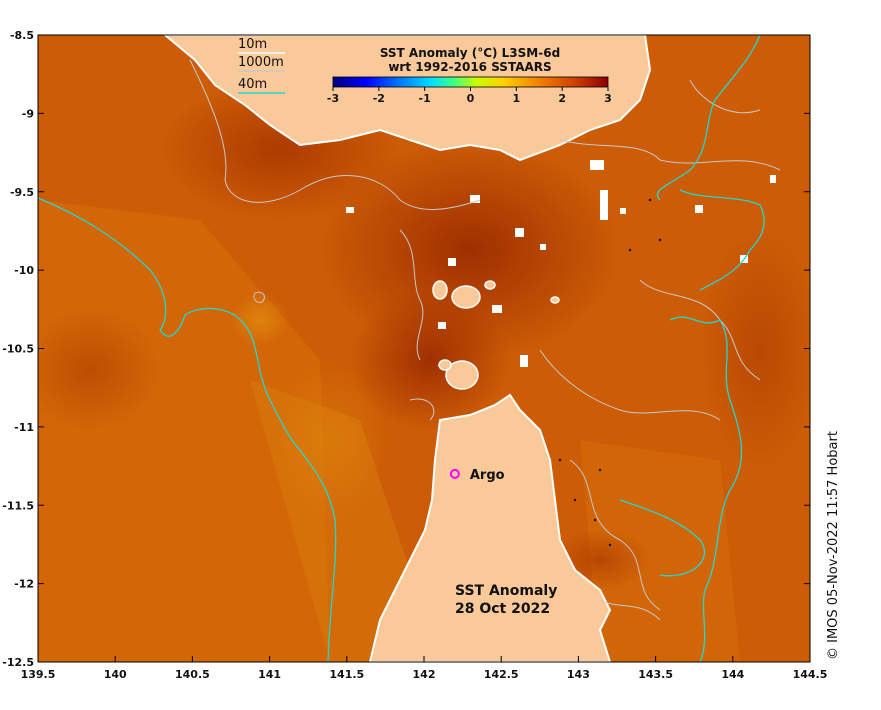  What do you see at coordinates (333, 98) in the screenshot?
I see `colorbar-tick-label: -3` at bounding box center [333, 98].